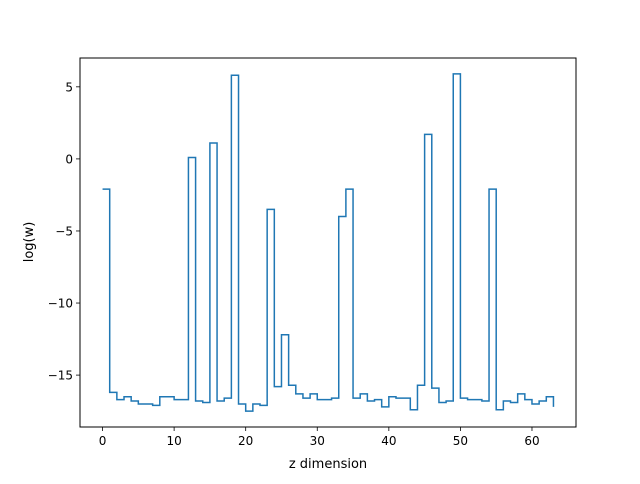  I want to click on y-tick-label: 5, so click(69, 87).